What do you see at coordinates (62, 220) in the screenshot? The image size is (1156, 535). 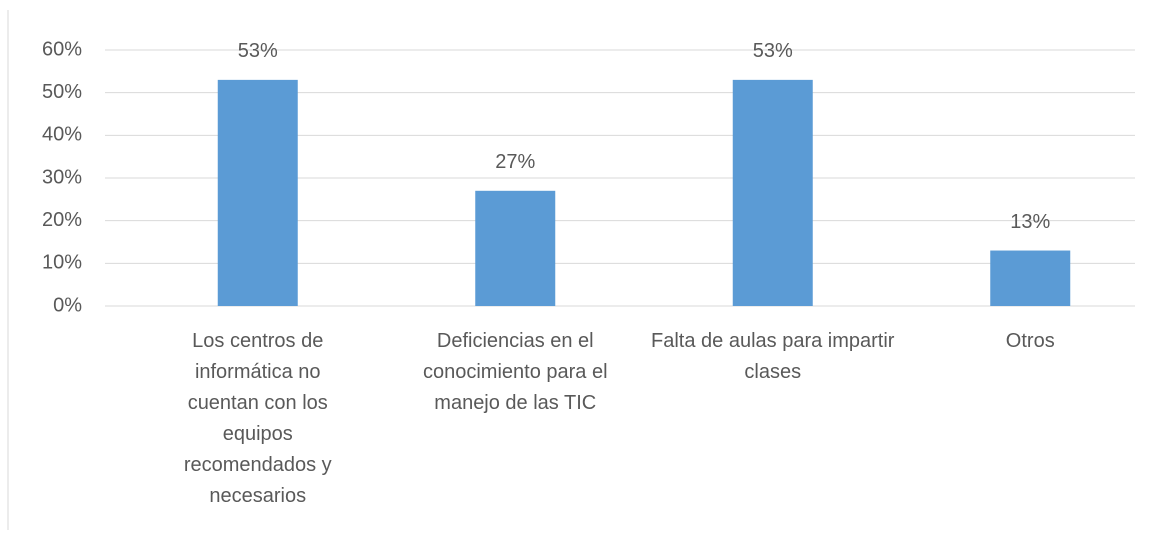 I see `y-tick-label: 20%` at bounding box center [62, 220].